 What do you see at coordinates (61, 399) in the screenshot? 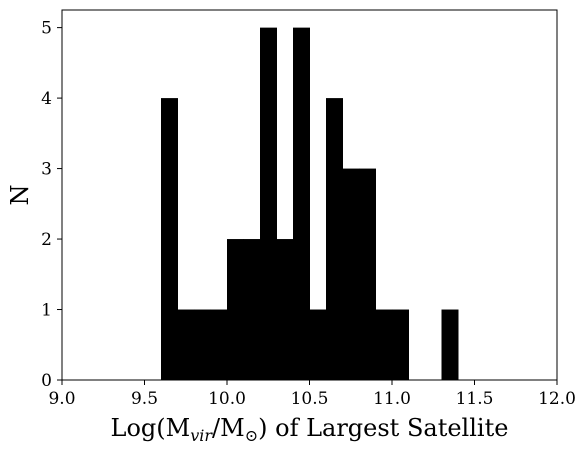
I see `x-tick-label: 9.0` at bounding box center [61, 399].